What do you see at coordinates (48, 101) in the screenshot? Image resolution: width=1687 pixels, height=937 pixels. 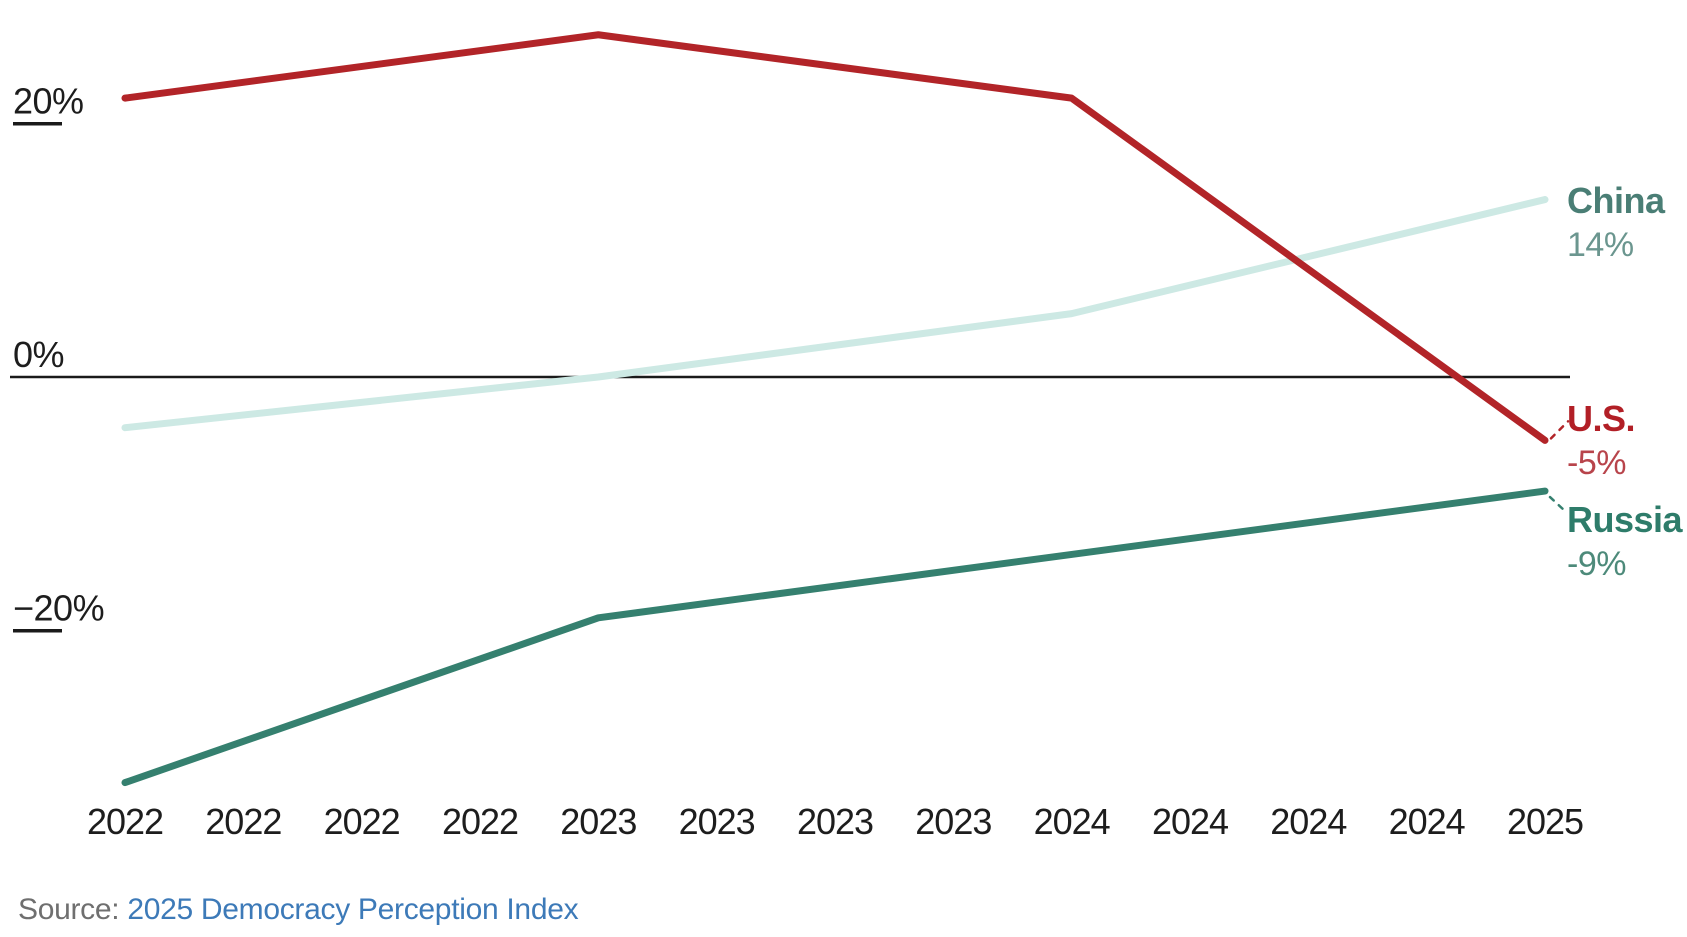 I see `y-tick-label: 20%` at bounding box center [48, 101].